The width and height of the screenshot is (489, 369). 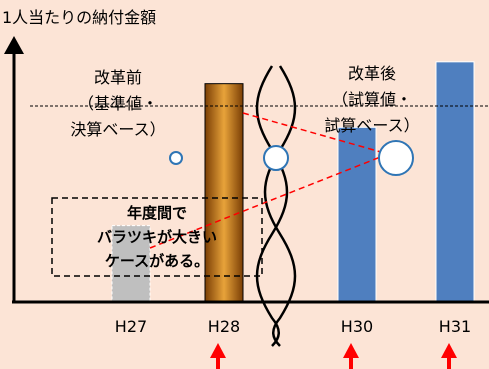 What do you see at coordinates (315, 133) in the screenshot?
I see `connector-dashed-upper` at bounding box center [315, 133].